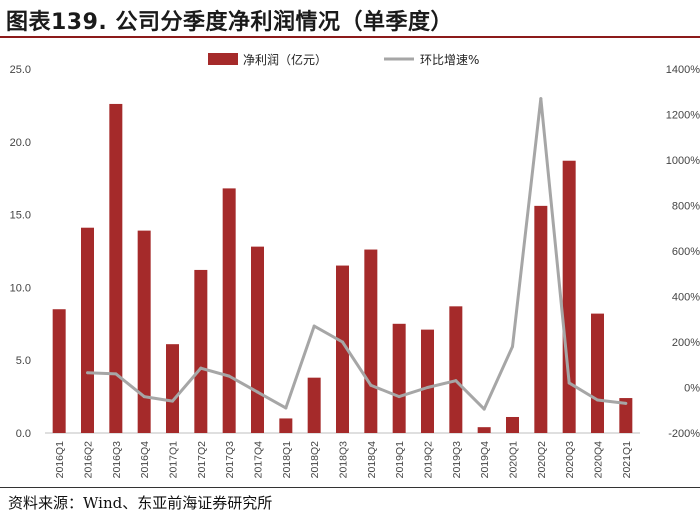  Describe the element at coordinates (457, 460) in the screenshot. I see `x-axis-tick-label: 2019Q3` at that location.